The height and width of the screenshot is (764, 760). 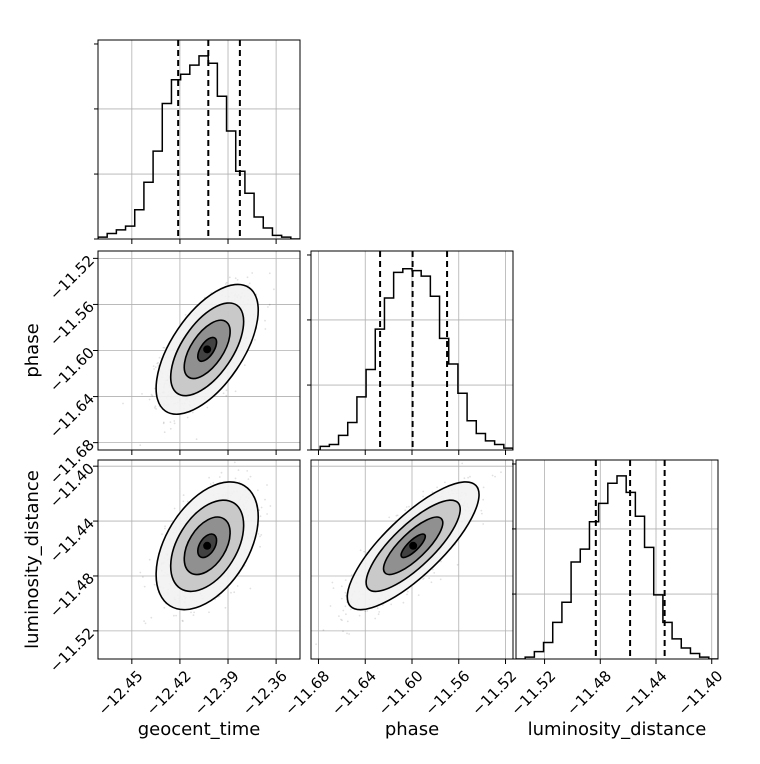 What do you see at coordinates (265, 693) in the screenshot?
I see `x-tick-label-geocent_time: −12.36` at bounding box center [265, 693].